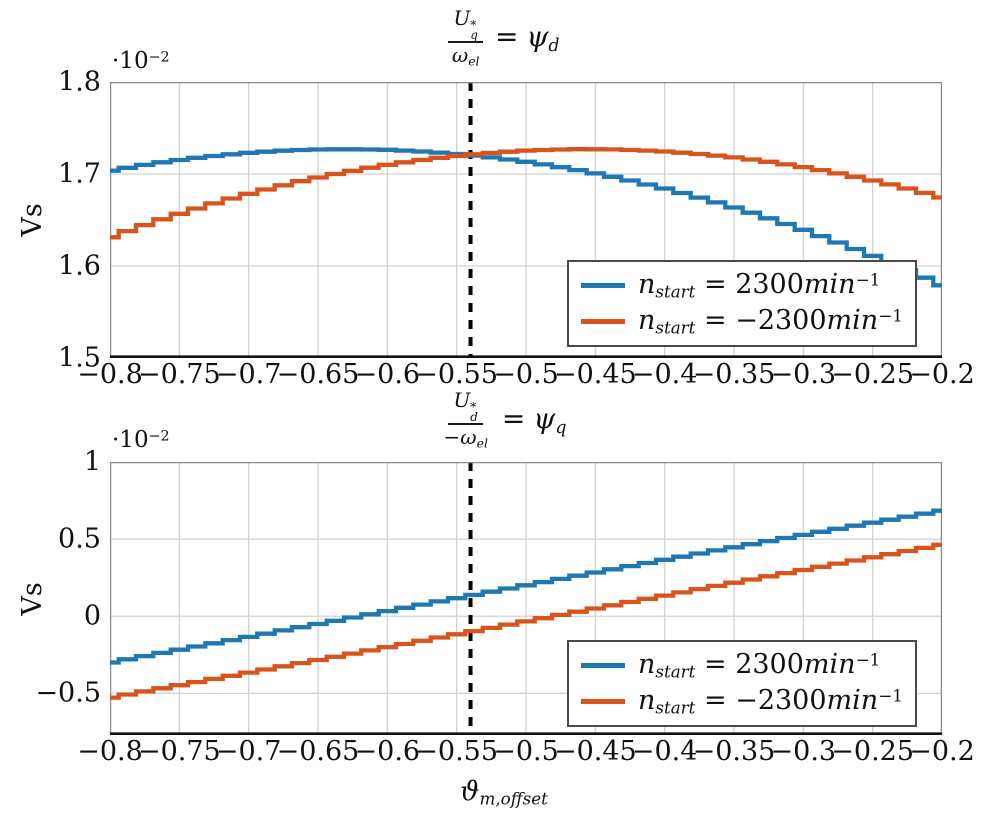  Describe the element at coordinates (141, 61) in the screenshot. I see `upper-y-exponent-label: ·10−2` at that location.